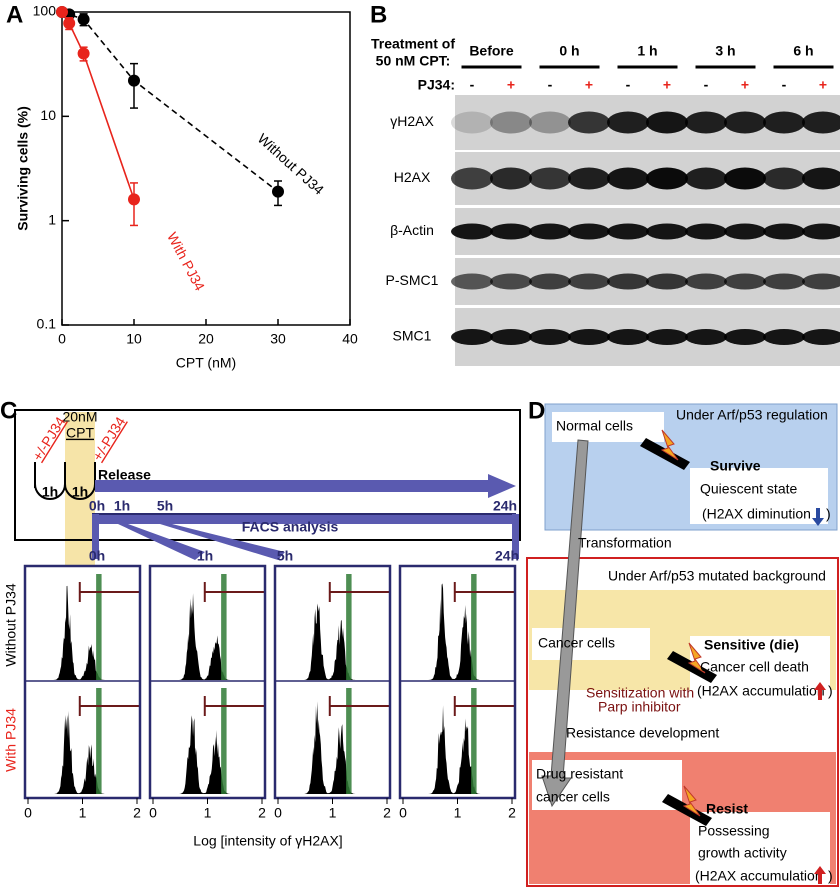 The width and height of the screenshot is (840, 890). What do you see at coordinates (803, 51) in the screenshot?
I see `timepoint-label: 6 h` at bounding box center [803, 51].